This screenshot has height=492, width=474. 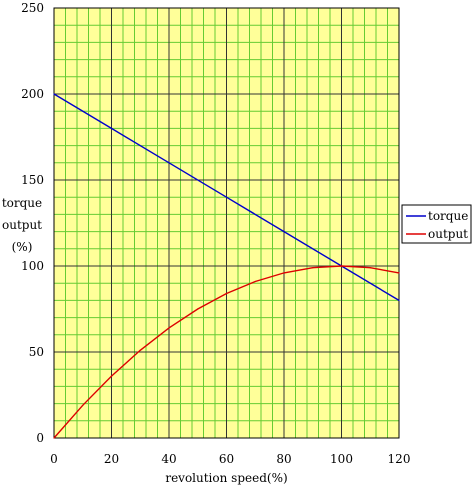 I want to click on x-tick-label: 60, so click(x=226, y=459).